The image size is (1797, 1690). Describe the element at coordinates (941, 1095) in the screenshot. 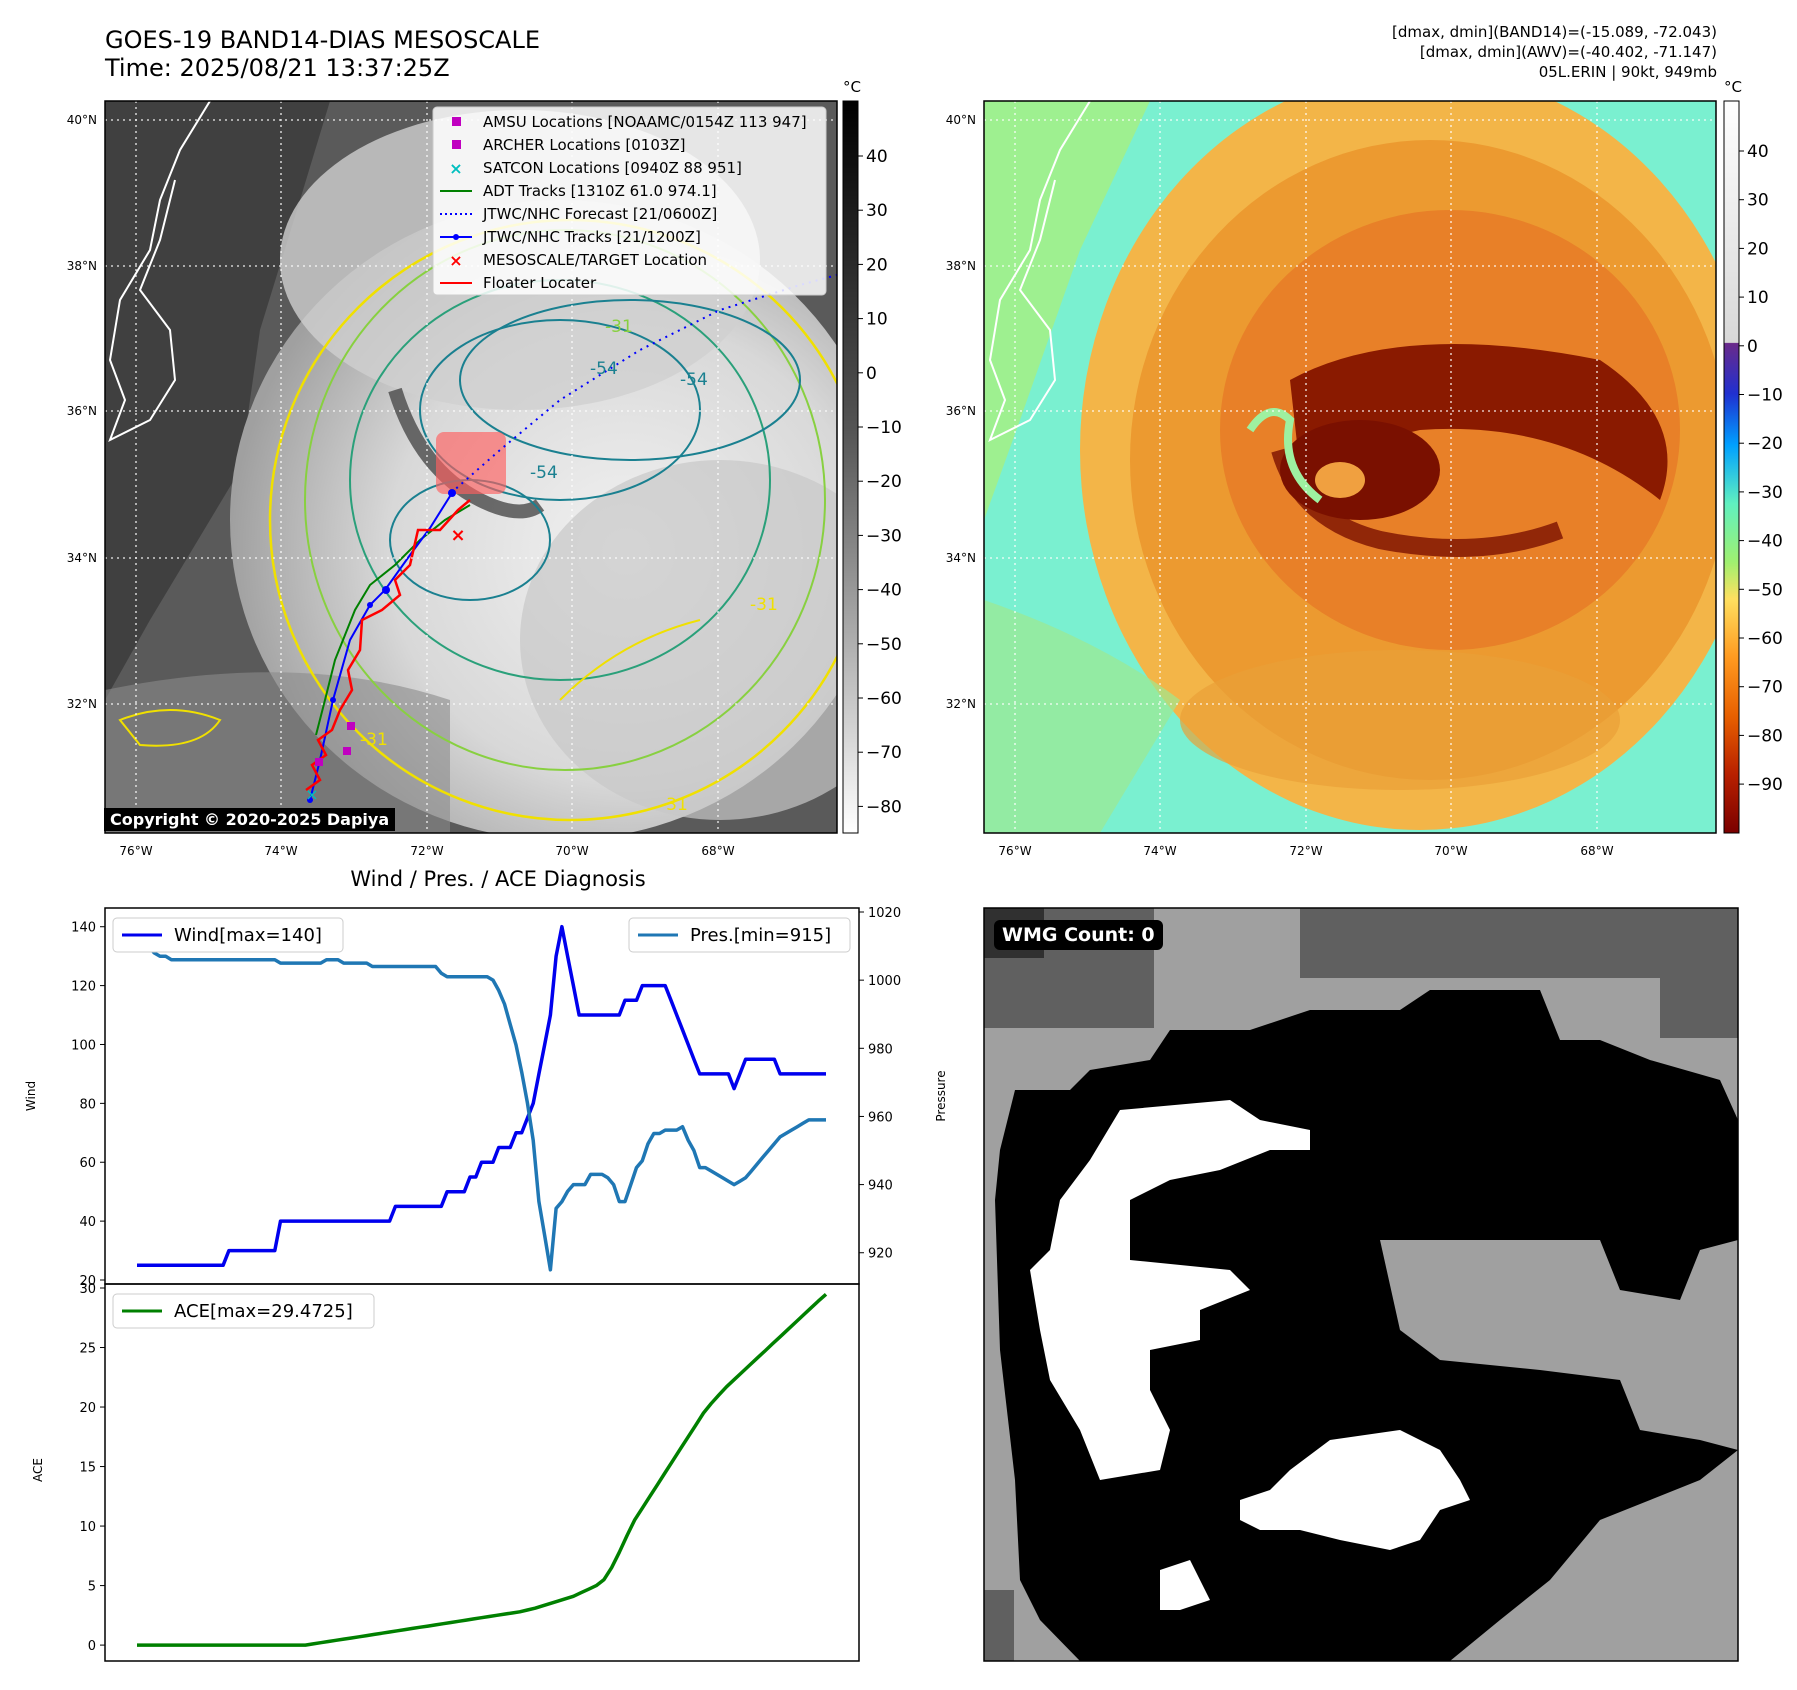

I see `pressure-axis-label: Pressure` at that location.